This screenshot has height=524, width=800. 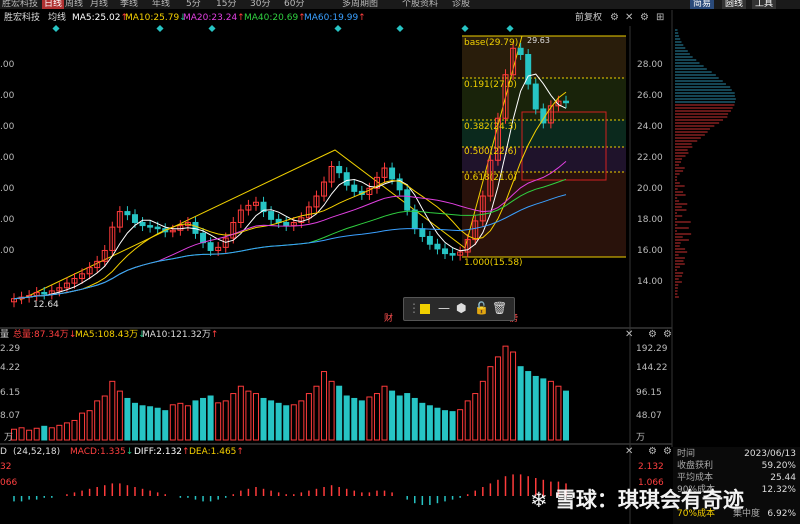 What do you see at coordinates (490, 178) in the screenshot?
I see `fib-0618-label: 0.618(21.0)` at bounding box center [490, 178].